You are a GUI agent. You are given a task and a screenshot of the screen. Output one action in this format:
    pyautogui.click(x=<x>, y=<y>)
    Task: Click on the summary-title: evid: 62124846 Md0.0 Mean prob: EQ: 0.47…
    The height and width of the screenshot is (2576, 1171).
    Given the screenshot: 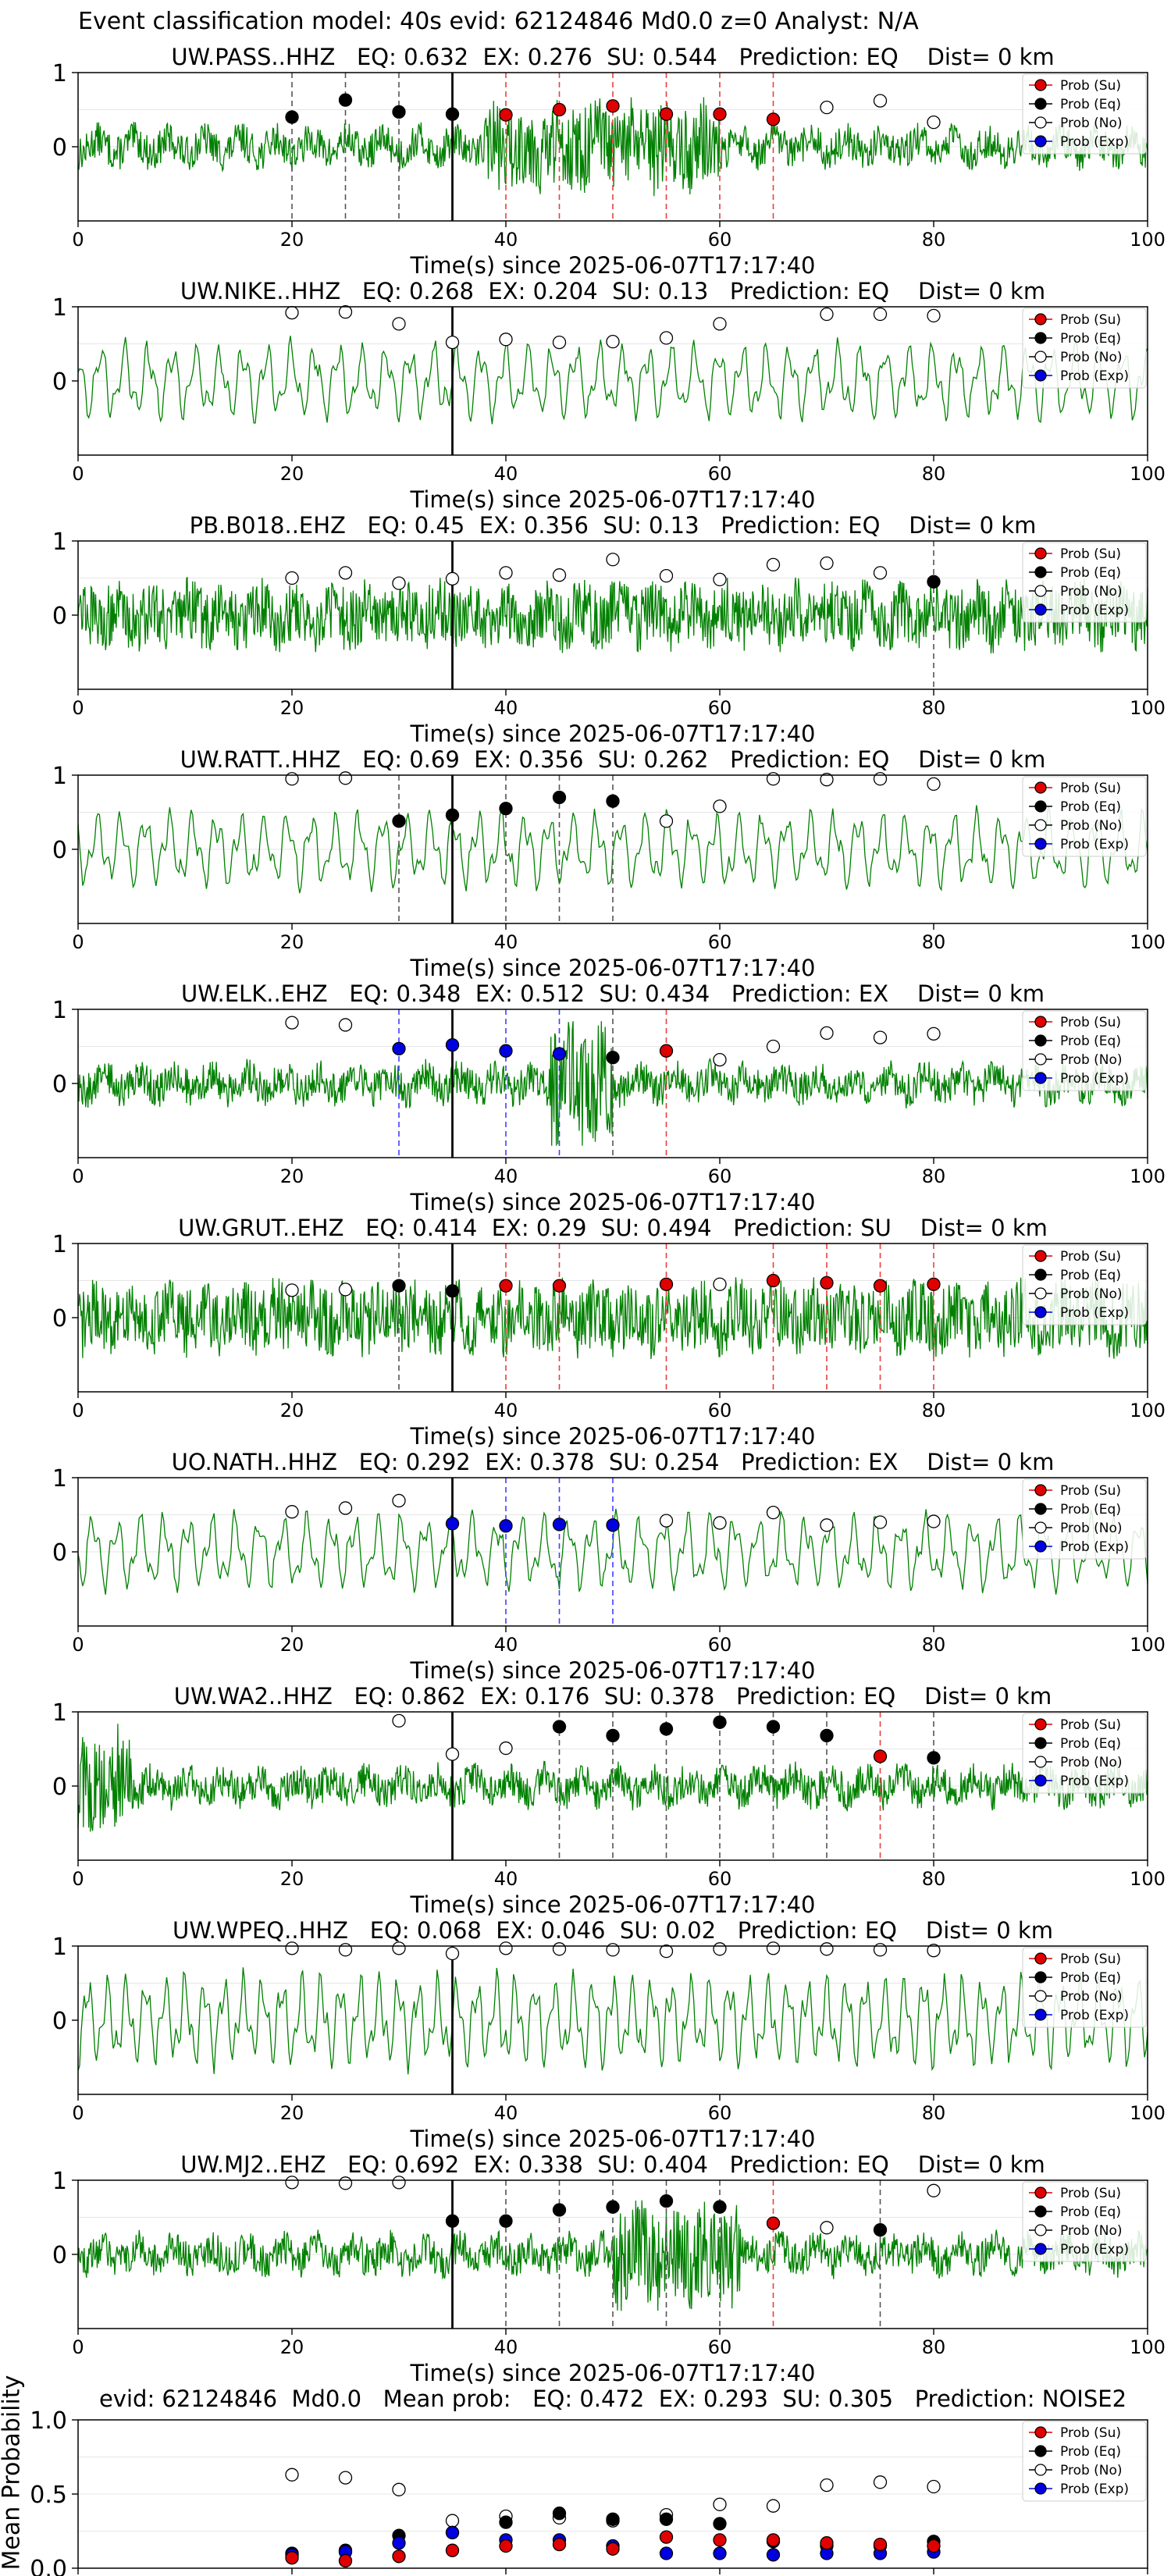 What is the action you would take?
    pyautogui.click(x=612, y=2399)
    